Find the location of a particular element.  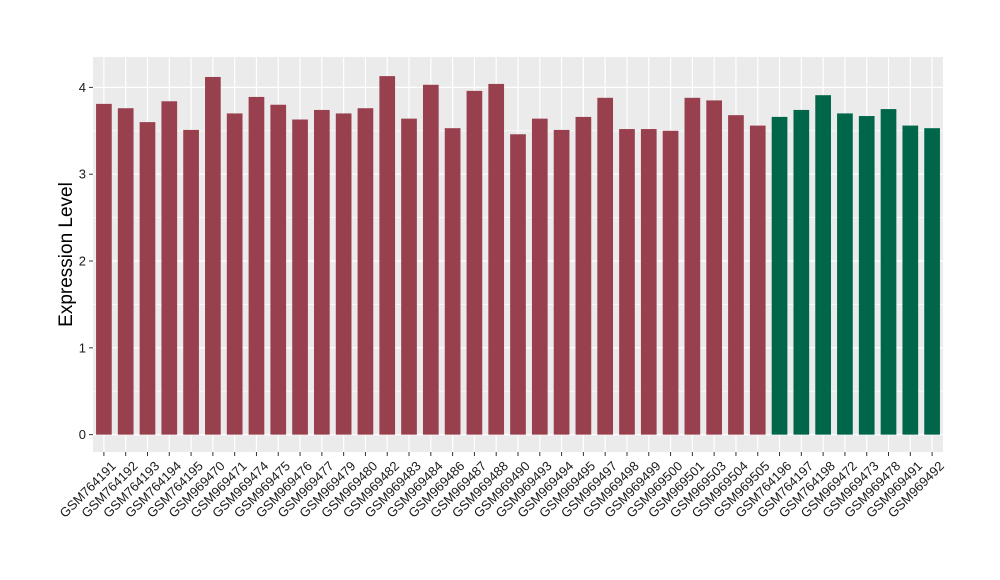

y-axis-title: Expression Level is located at coordinates (66, 254).